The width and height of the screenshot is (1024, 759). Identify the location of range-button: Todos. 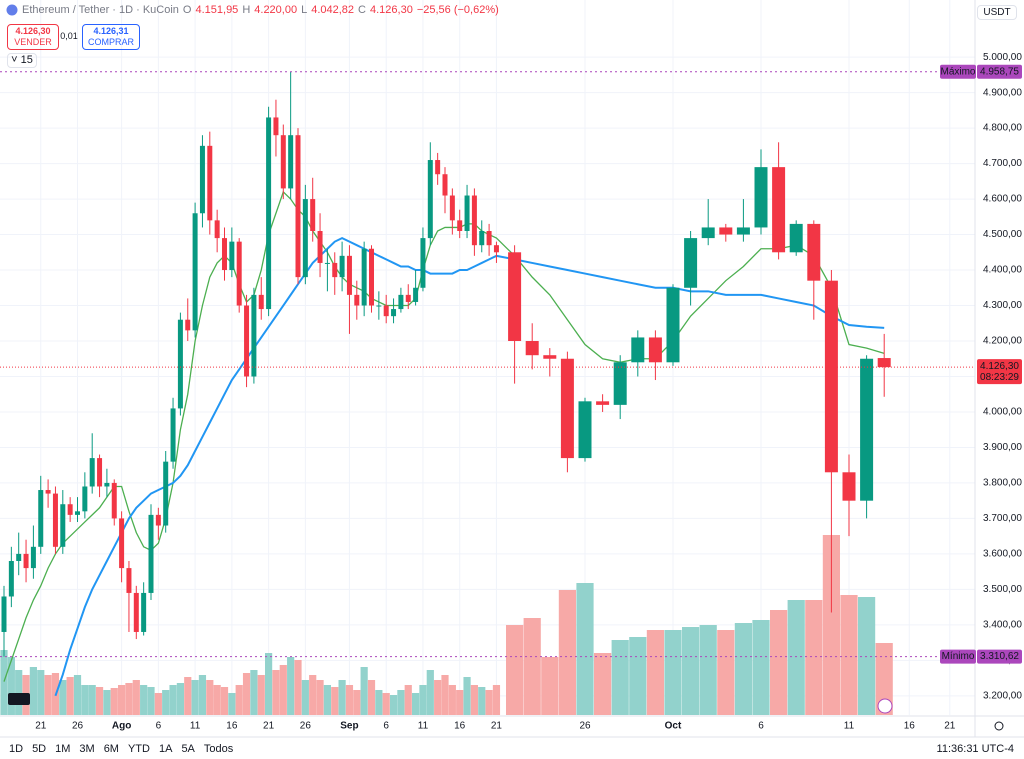
(218, 748).